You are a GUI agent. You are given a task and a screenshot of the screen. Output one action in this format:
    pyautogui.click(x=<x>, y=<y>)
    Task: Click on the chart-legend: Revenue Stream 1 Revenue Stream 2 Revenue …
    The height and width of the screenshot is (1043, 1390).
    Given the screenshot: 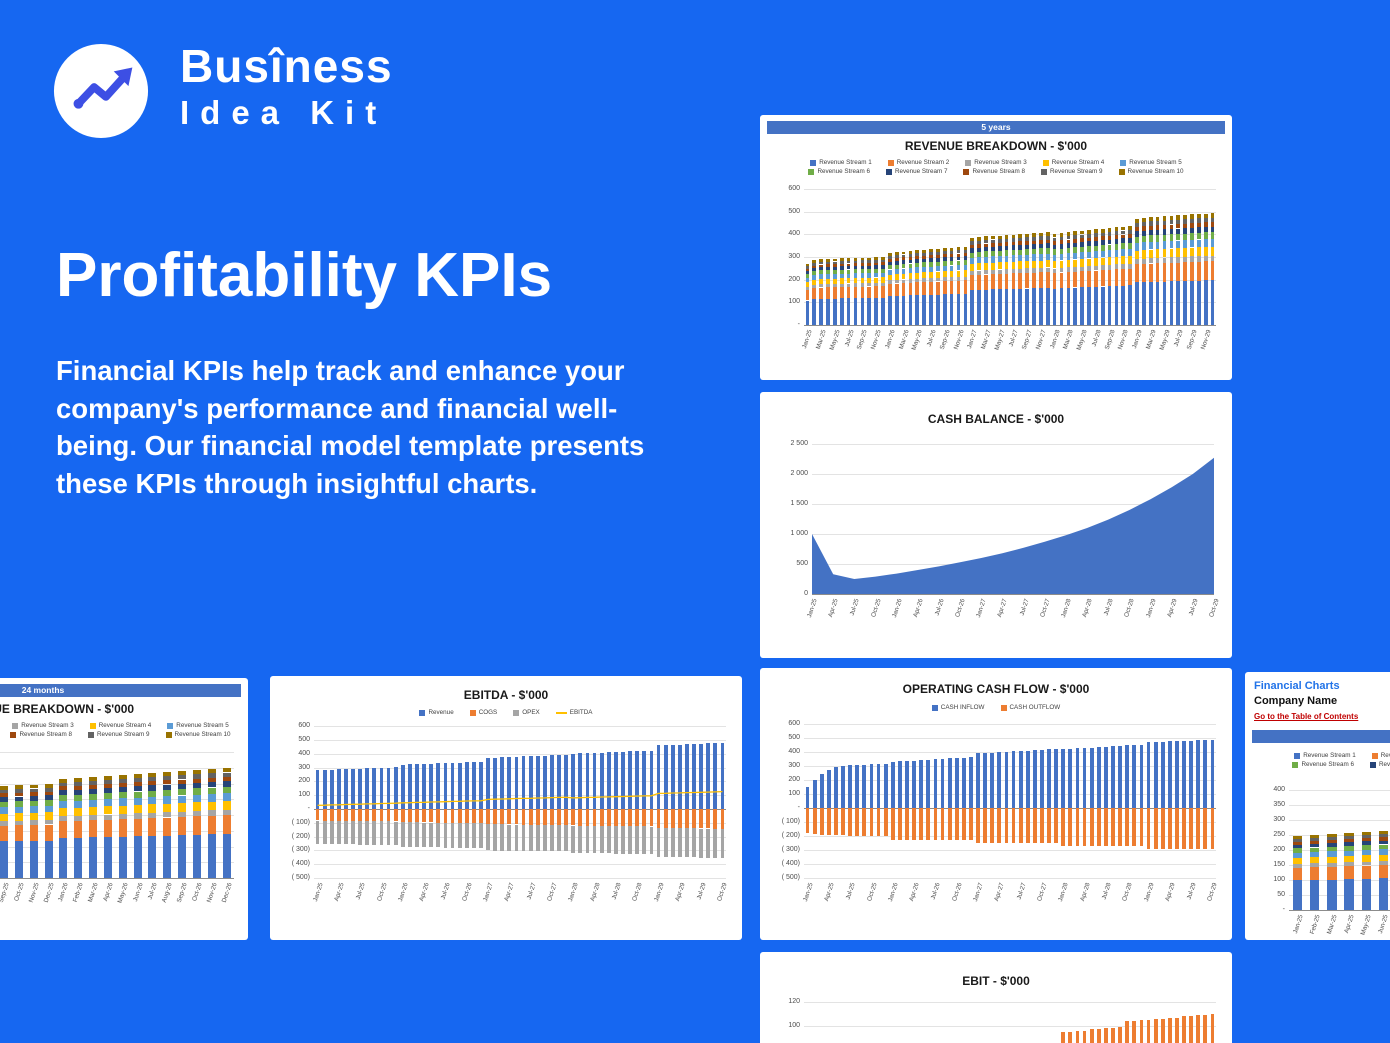 What is the action you would take?
    pyautogui.click(x=996, y=167)
    